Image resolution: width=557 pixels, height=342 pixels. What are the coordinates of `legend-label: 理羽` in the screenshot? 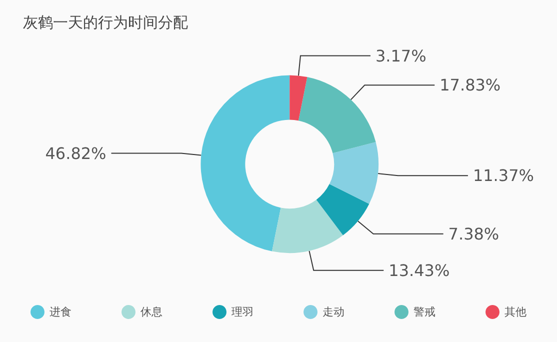 It's located at (243, 312).